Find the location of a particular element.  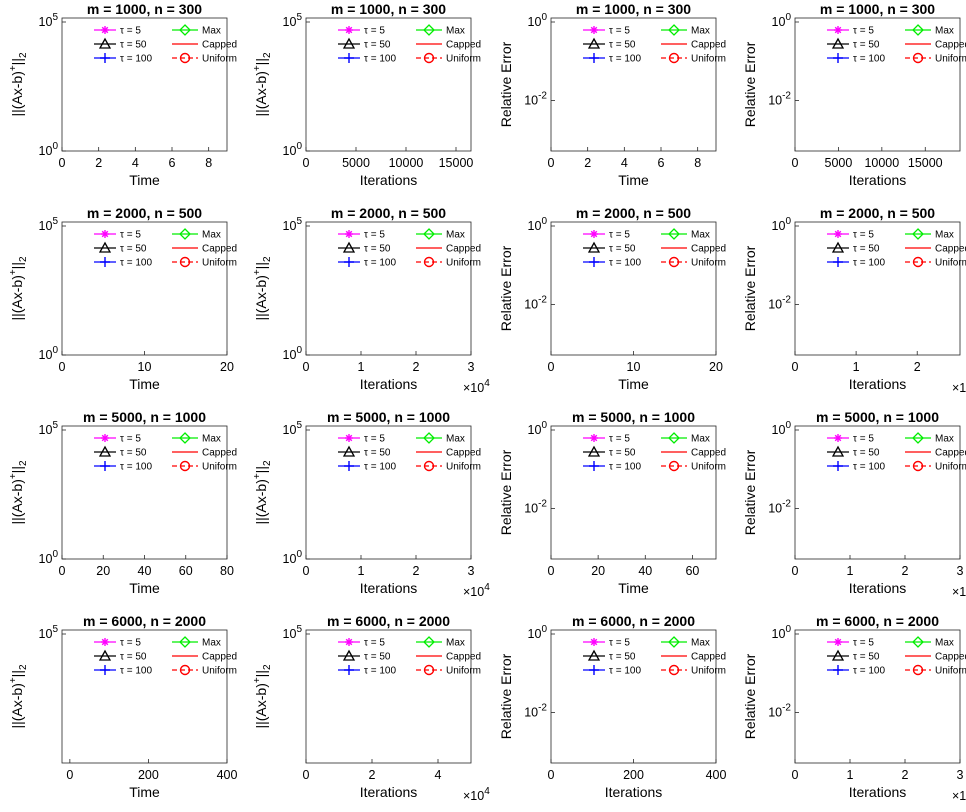

x-tick-label: 10 is located at coordinates (634, 367).